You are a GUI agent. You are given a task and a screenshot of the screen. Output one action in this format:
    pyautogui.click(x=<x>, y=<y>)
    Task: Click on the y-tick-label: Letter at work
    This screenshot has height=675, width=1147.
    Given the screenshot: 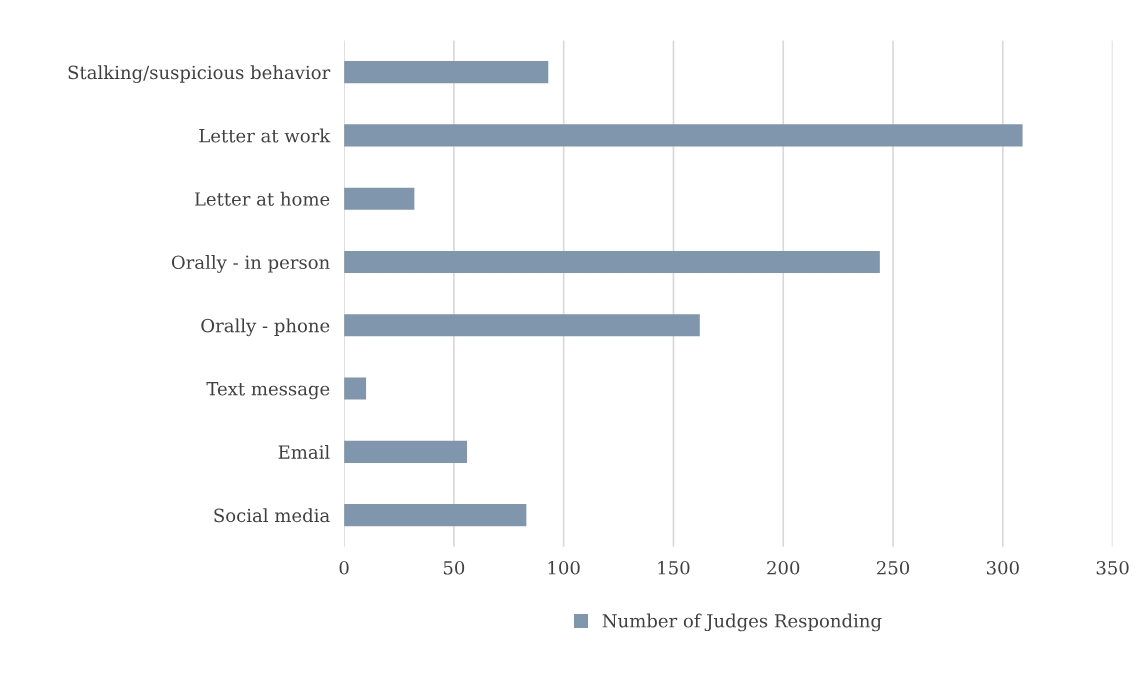 What is the action you would take?
    pyautogui.click(x=265, y=135)
    